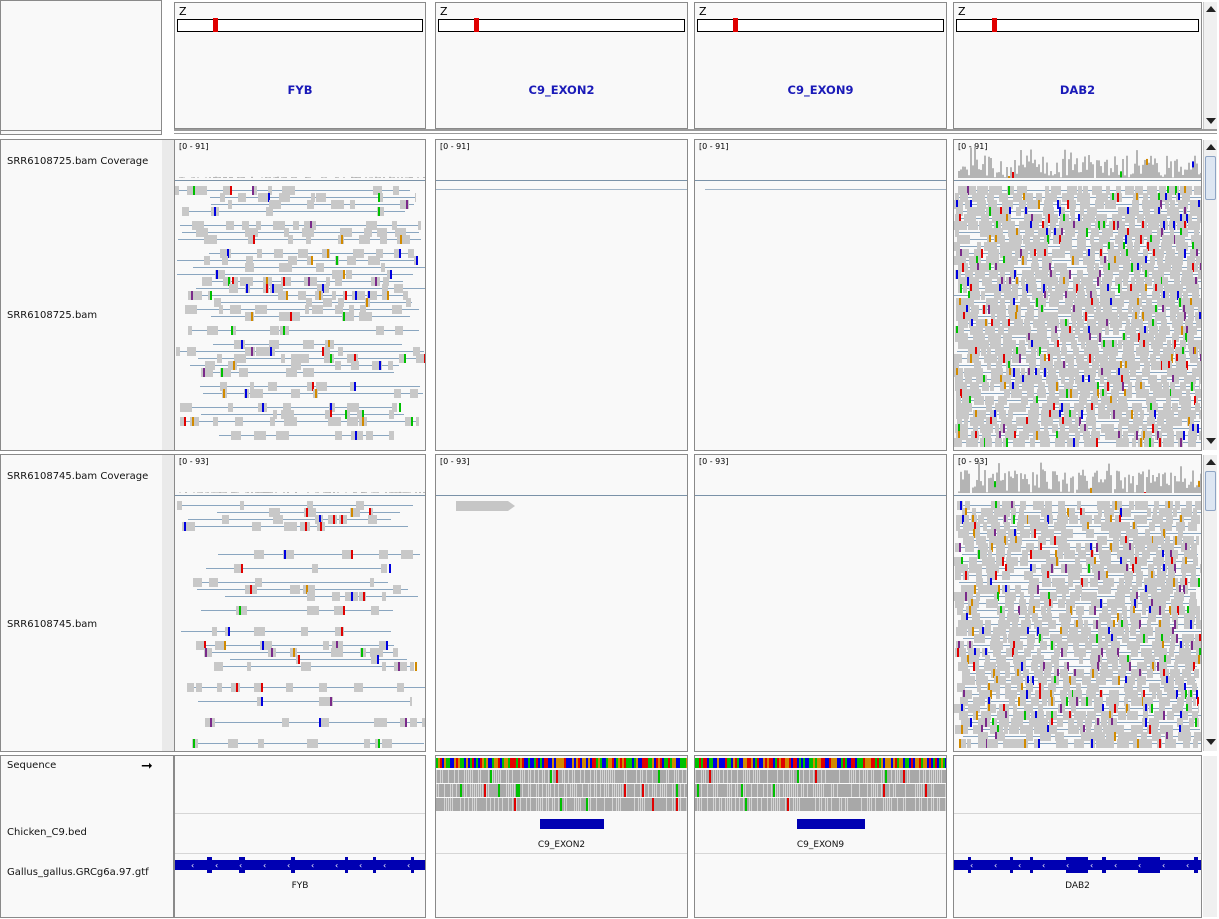 The image size is (1219, 919). I want to click on arrow-right-icon: ➞, so click(147, 766).